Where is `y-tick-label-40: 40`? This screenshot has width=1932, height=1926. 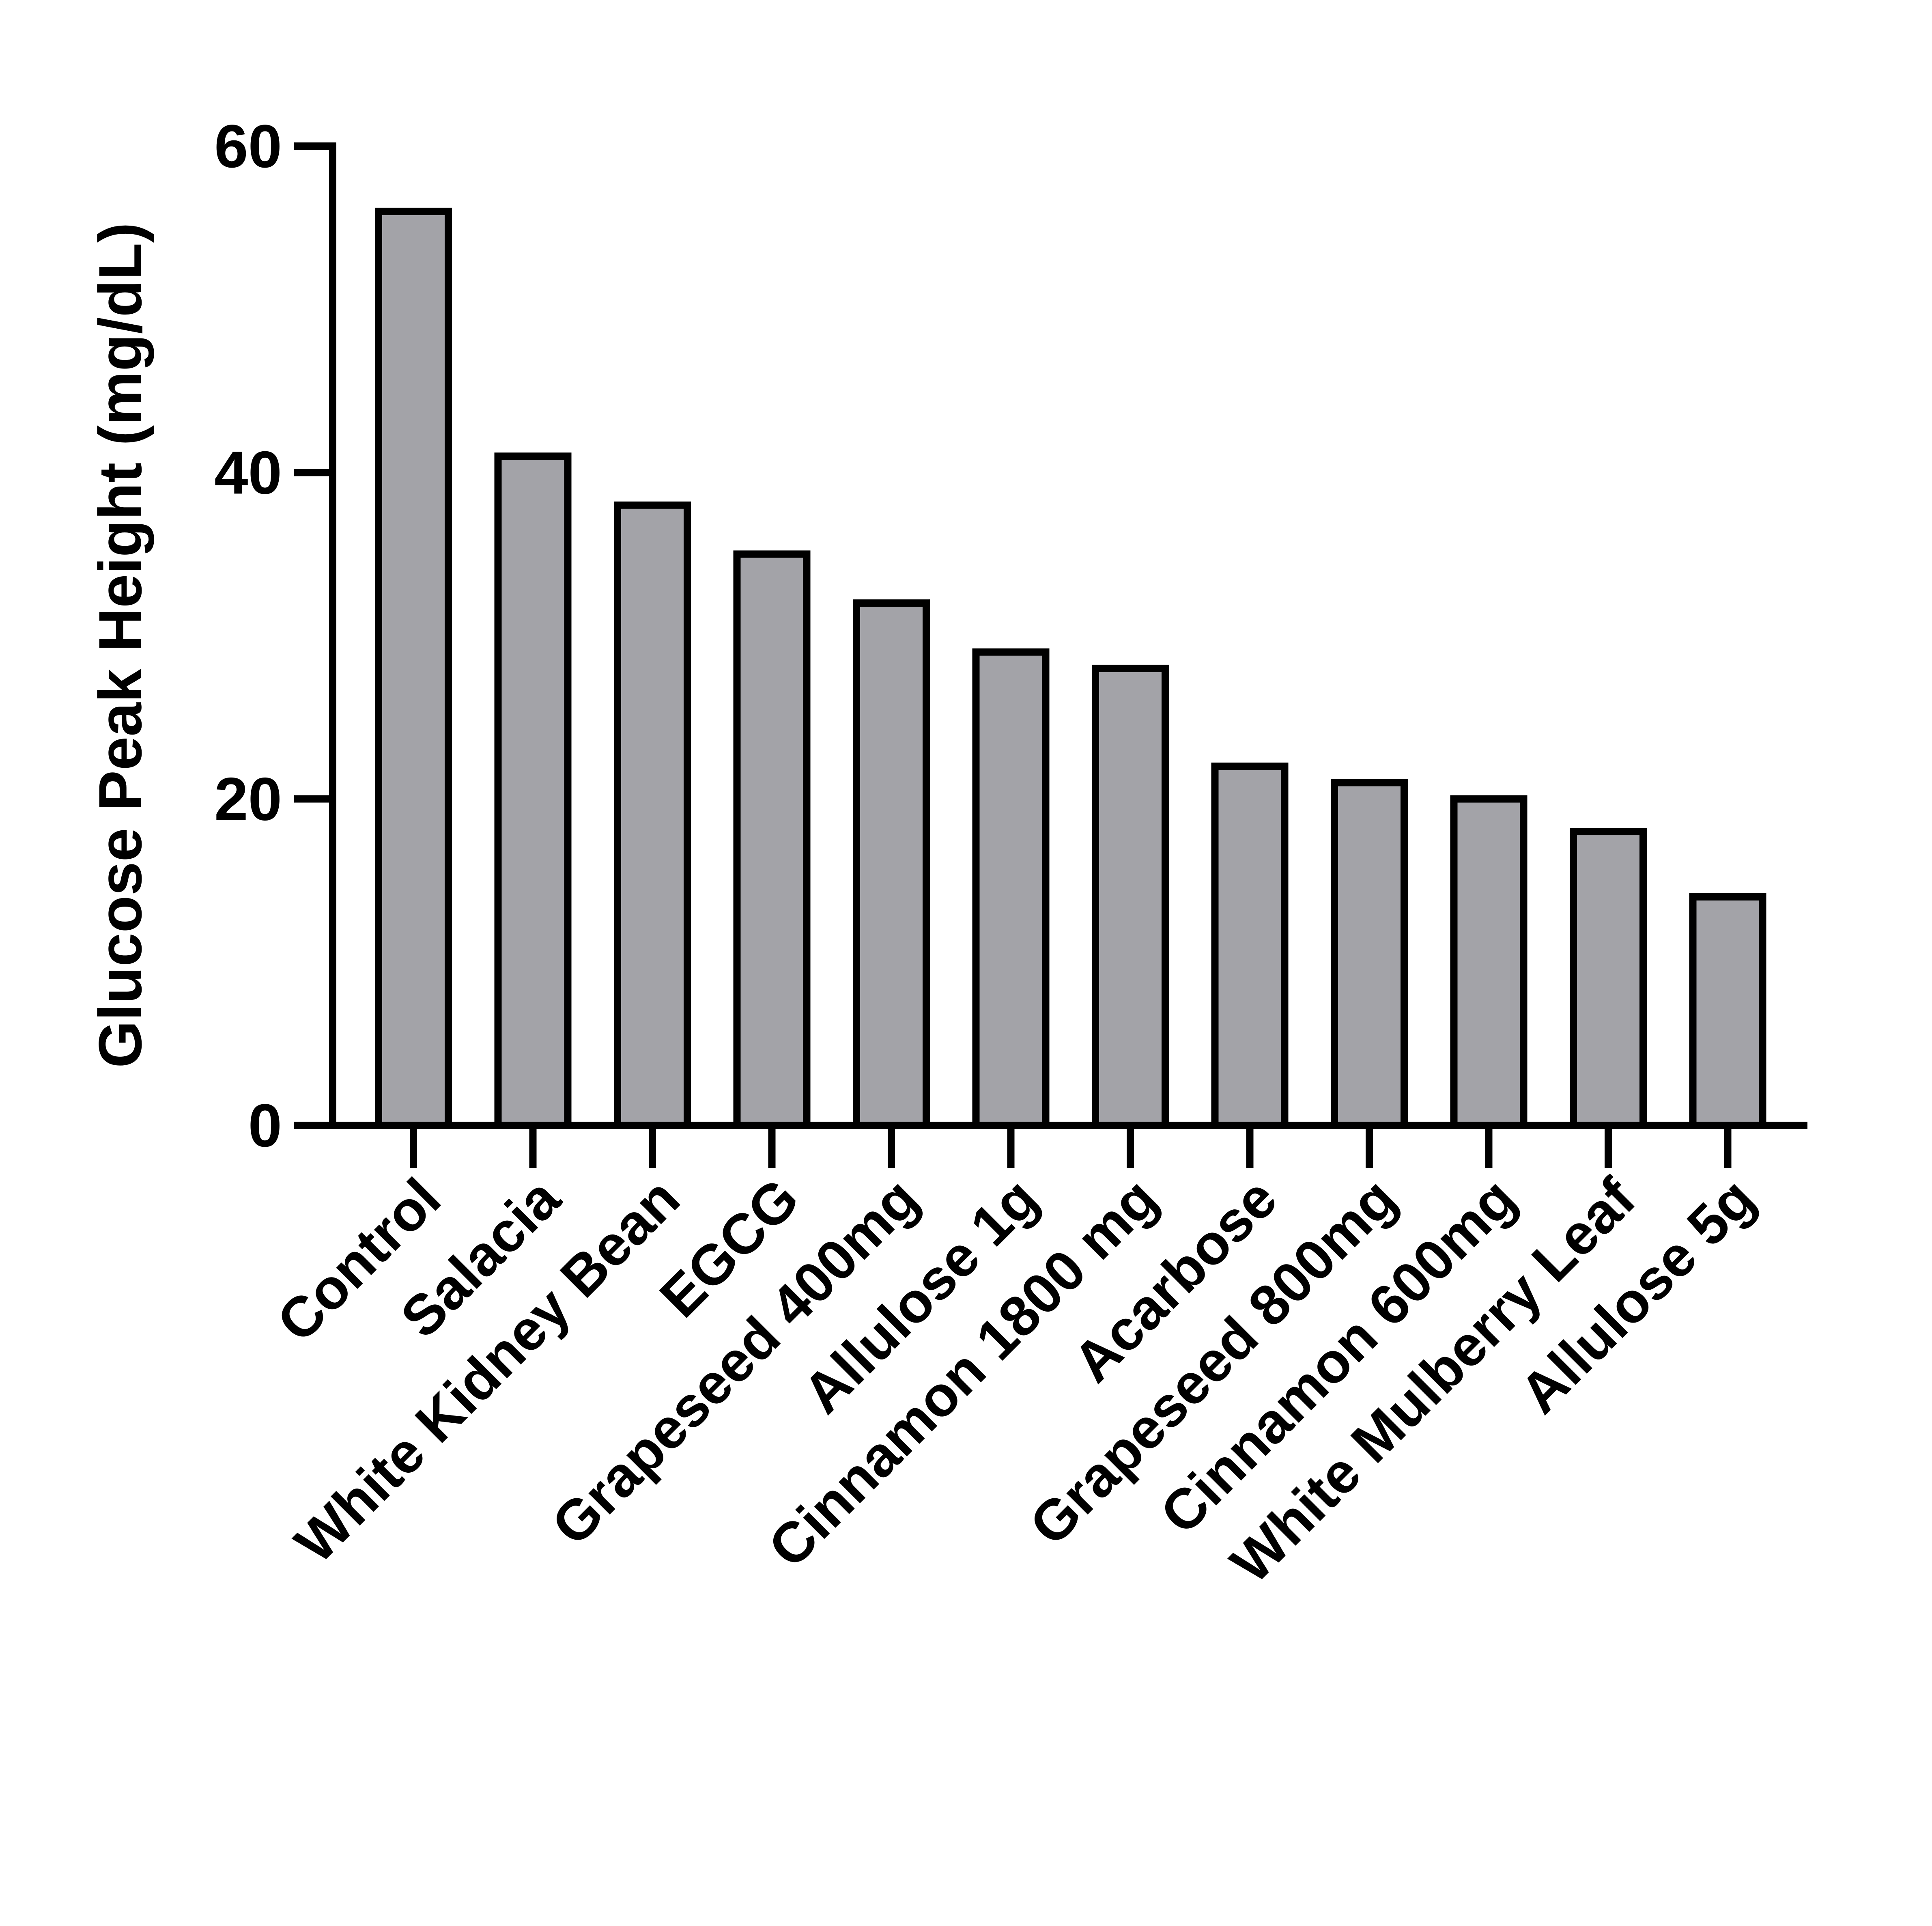
y-tick-label-40: 40 is located at coordinates (248, 472).